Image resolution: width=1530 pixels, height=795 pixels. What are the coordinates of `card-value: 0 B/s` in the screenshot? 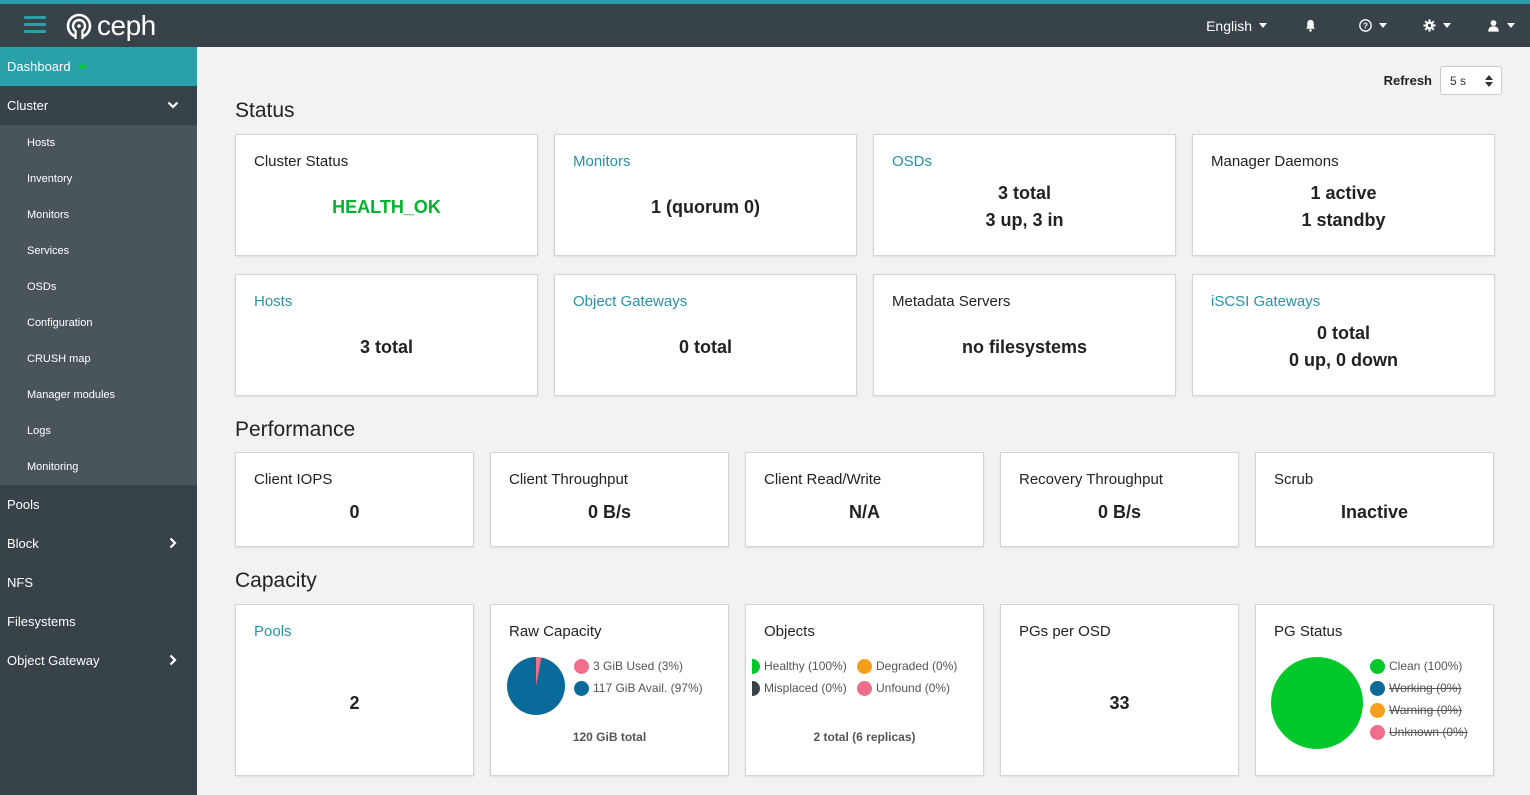 It's located at (609, 512).